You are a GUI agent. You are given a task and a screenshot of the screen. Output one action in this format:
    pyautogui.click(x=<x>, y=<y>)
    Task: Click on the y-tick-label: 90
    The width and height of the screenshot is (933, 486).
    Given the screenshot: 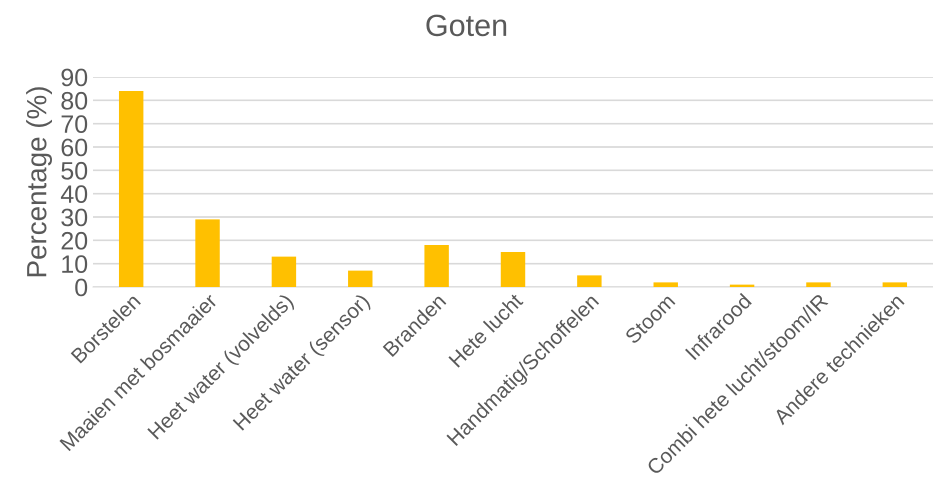 What is the action you would take?
    pyautogui.click(x=75, y=77)
    